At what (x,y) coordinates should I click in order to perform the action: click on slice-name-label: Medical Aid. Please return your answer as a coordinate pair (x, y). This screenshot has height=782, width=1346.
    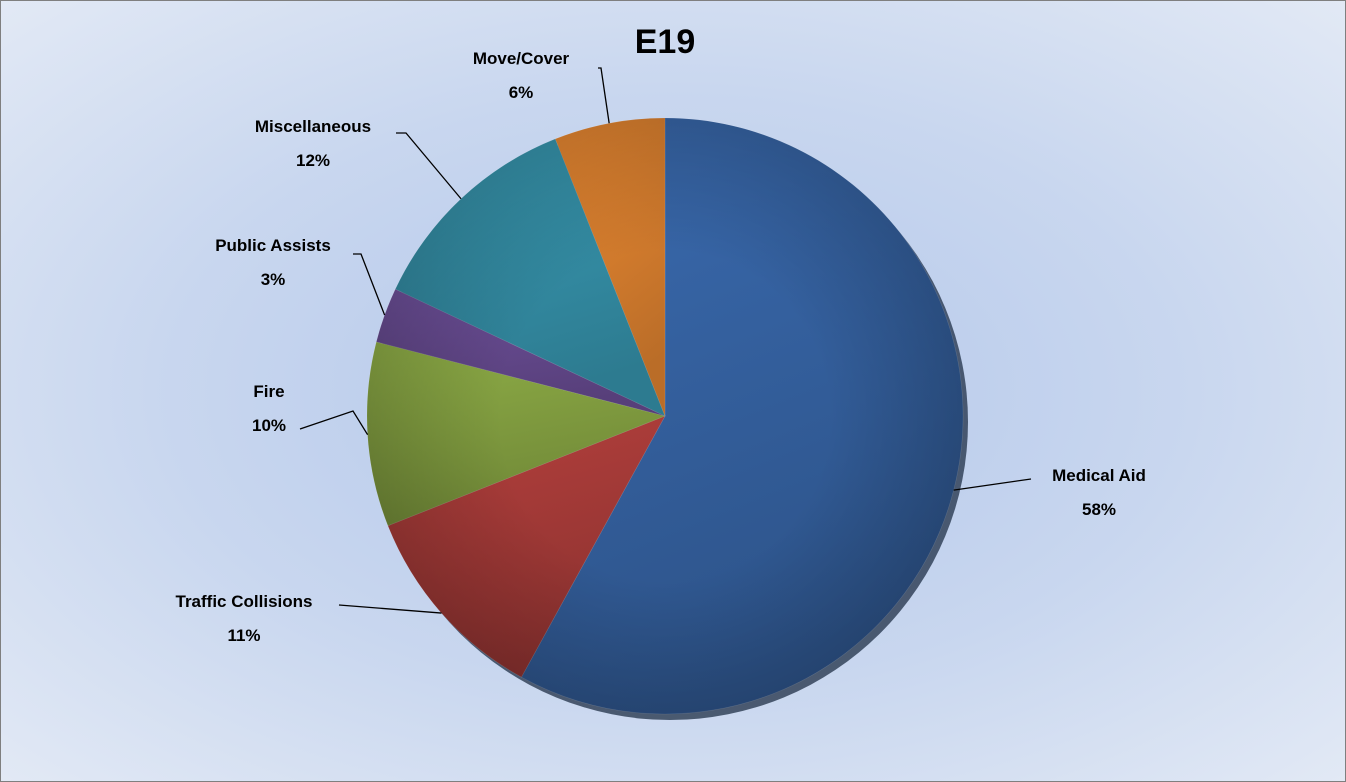
    Looking at the image, I should click on (1099, 475).